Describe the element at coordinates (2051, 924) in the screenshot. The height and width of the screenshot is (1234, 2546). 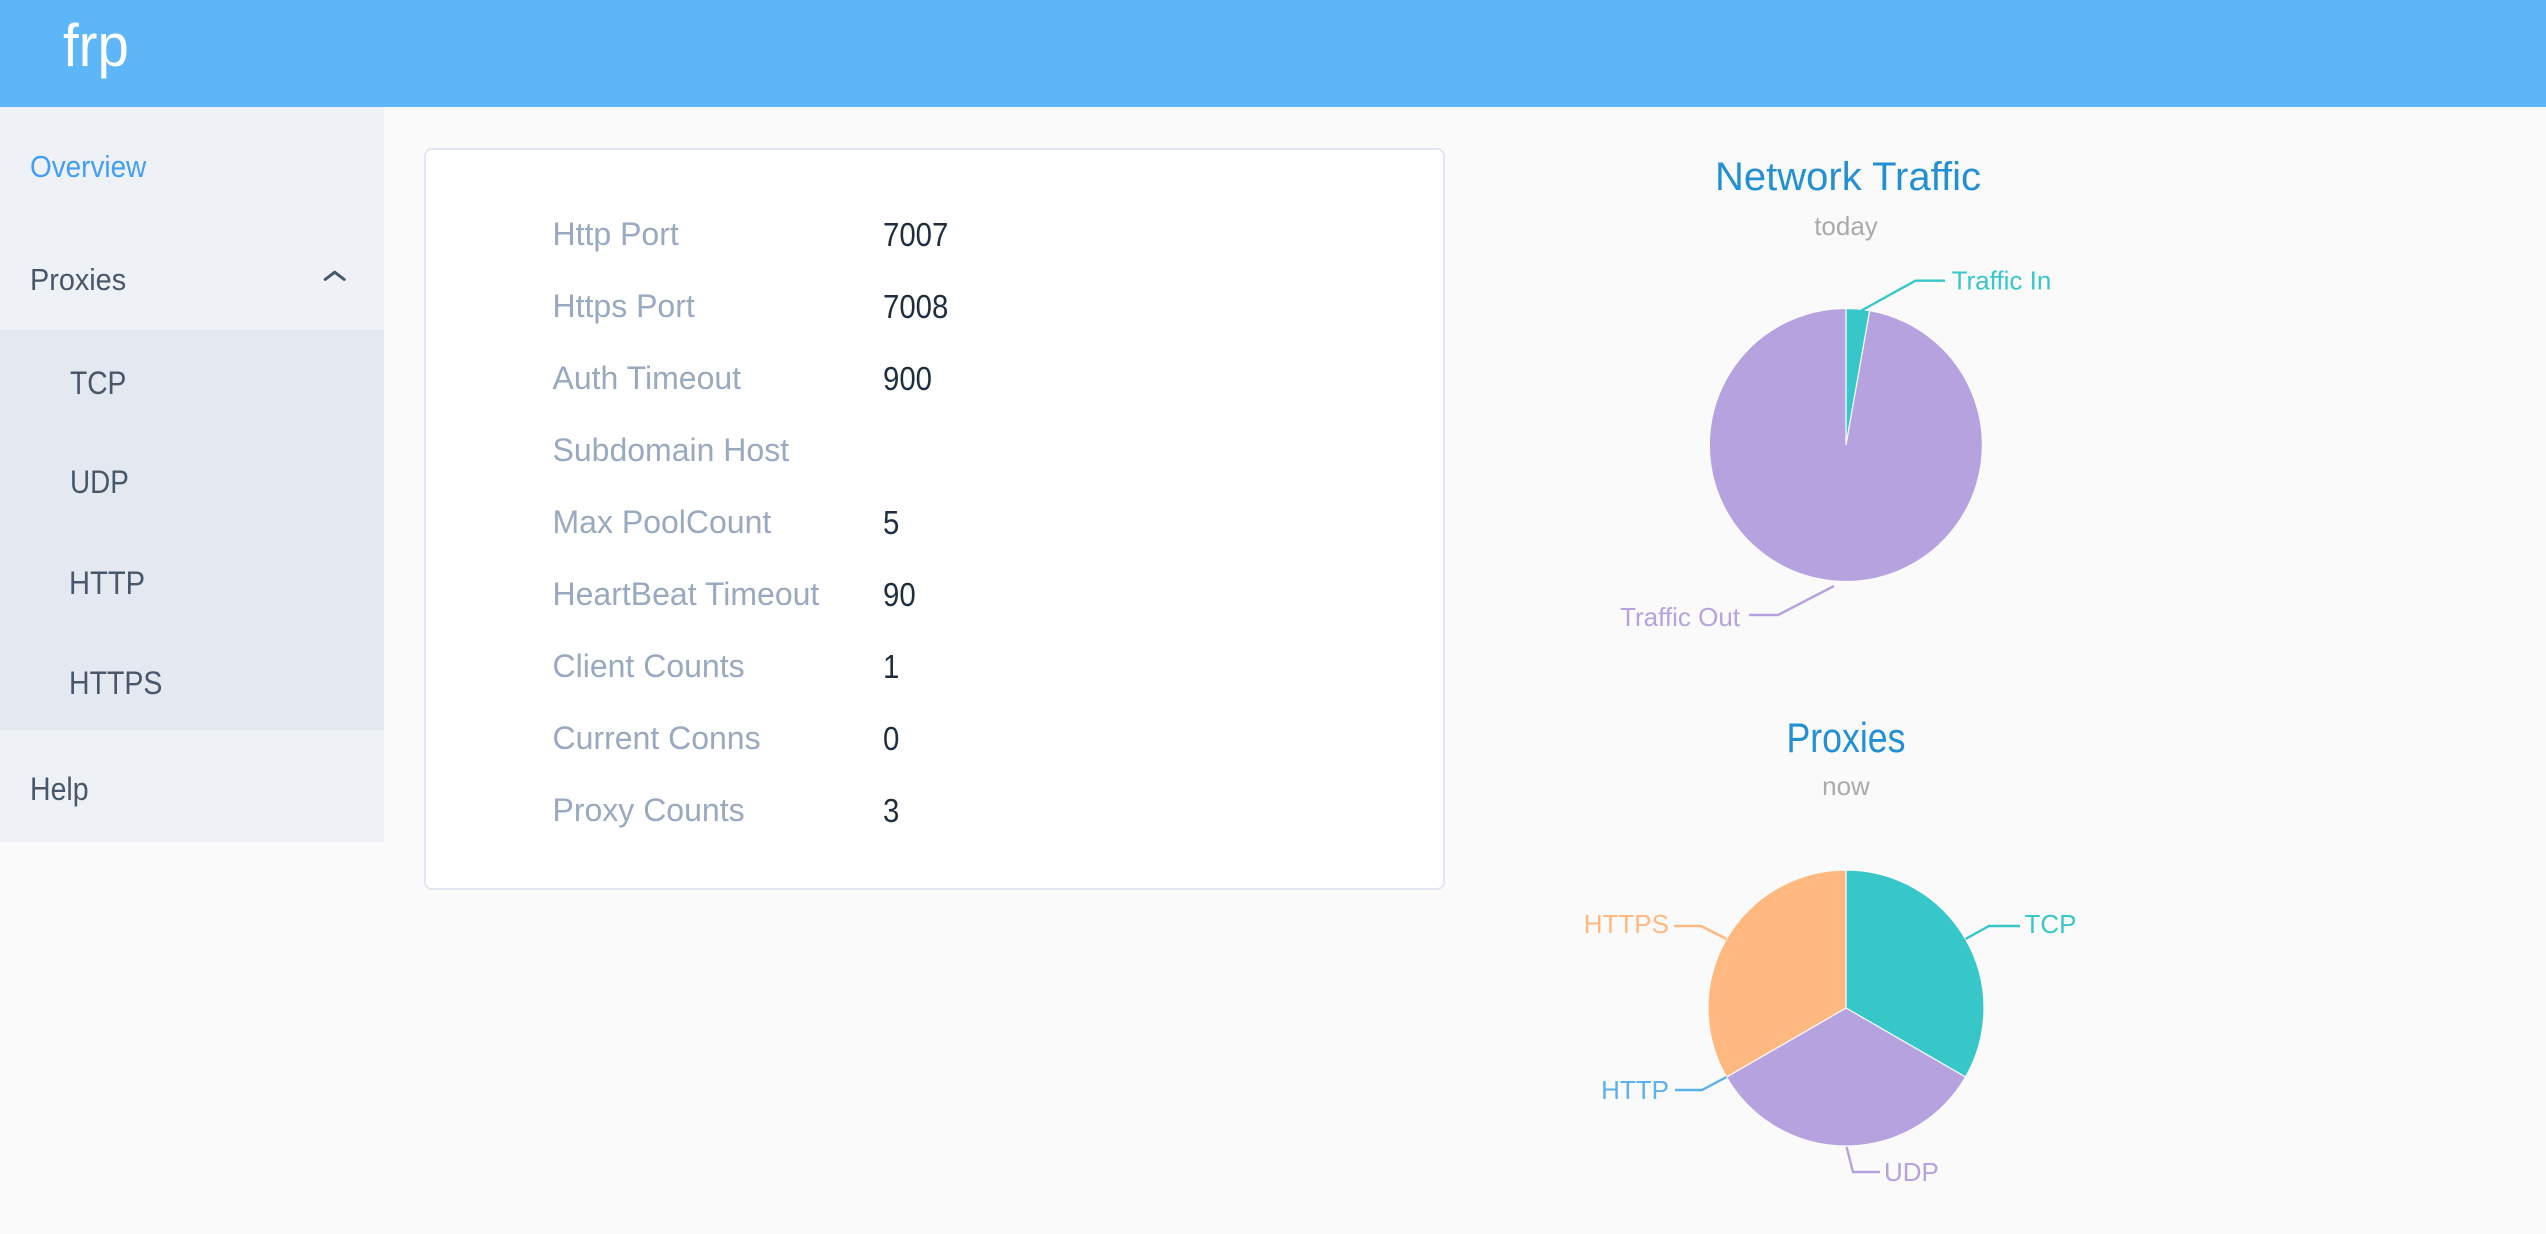
I see `svg-text: TCP` at that location.